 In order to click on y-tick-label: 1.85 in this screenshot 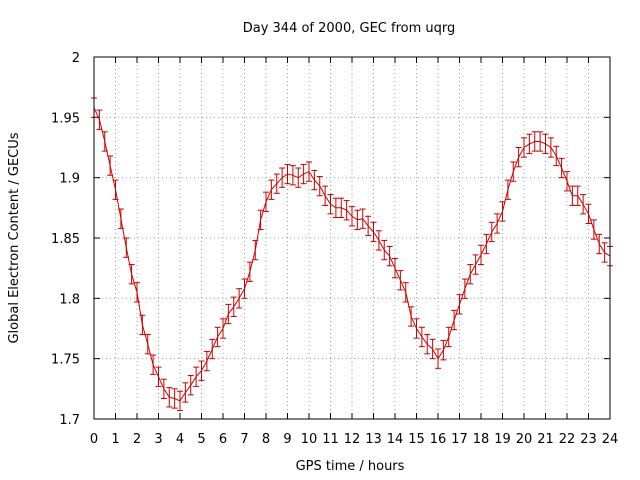, I will do `click(65, 239)`.